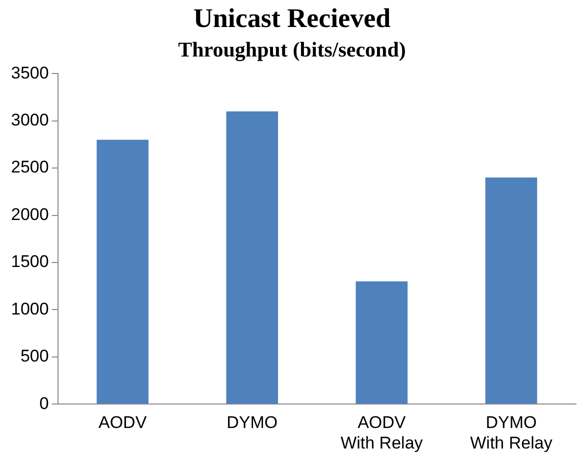  What do you see at coordinates (29, 167) in the screenshot?
I see `y-tick-label: 2500` at bounding box center [29, 167].